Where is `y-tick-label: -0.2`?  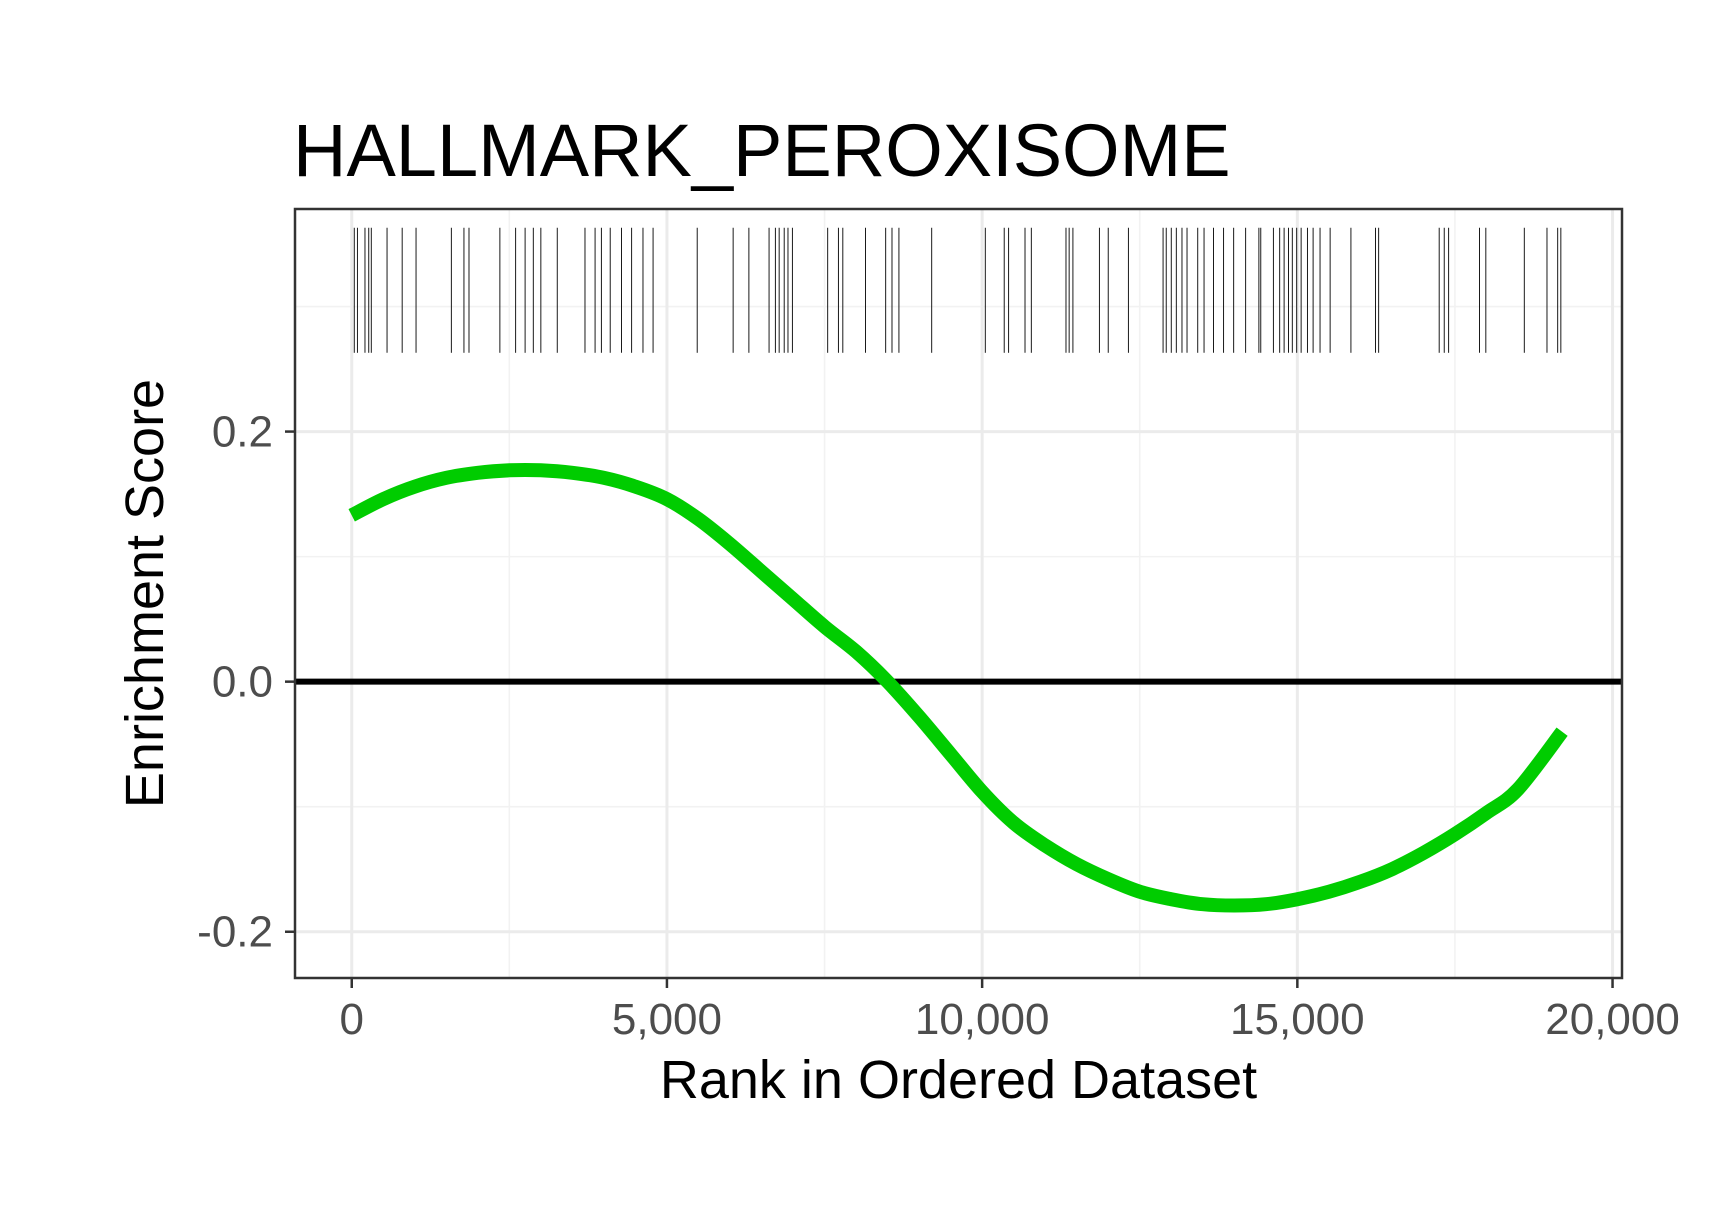 y-tick-label: -0.2 is located at coordinates (235, 932).